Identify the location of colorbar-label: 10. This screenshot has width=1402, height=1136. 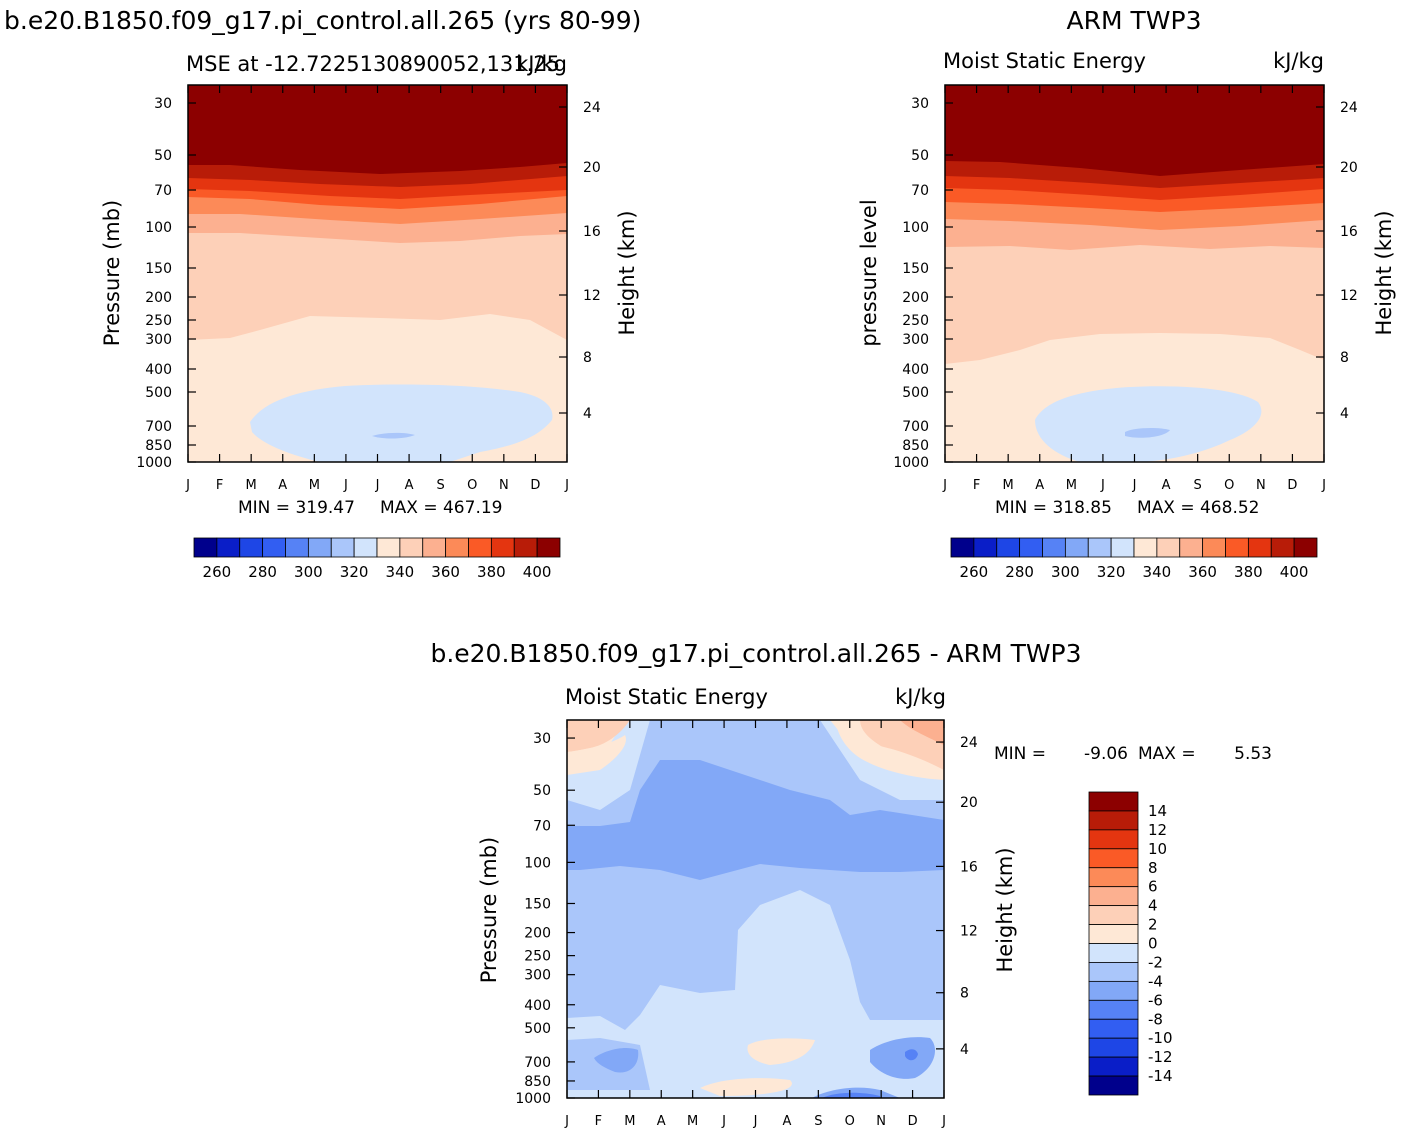
(1157, 849).